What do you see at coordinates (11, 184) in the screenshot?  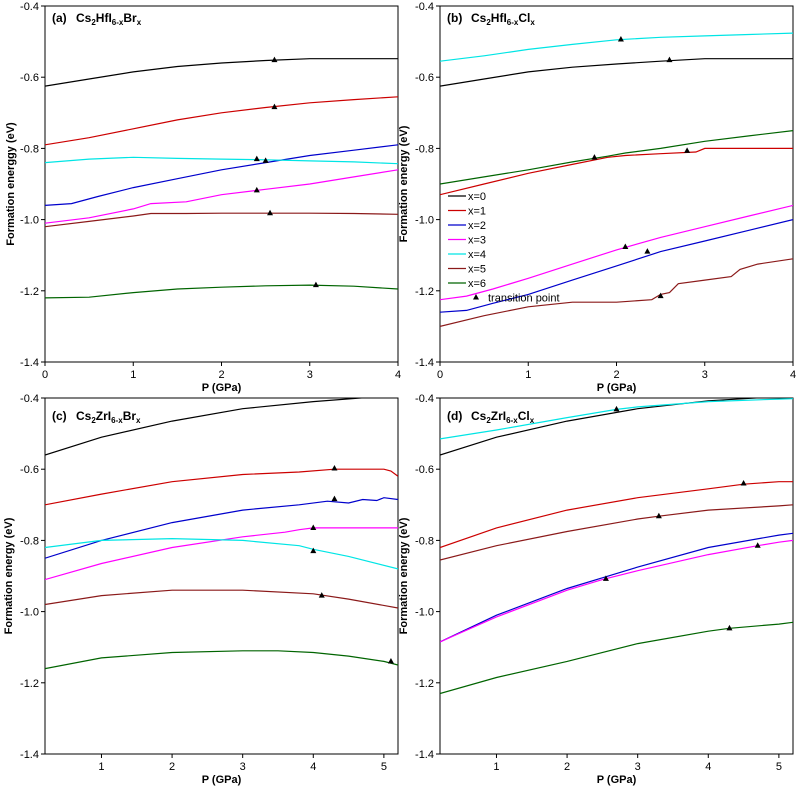 I see `y-axis-label: Formation energgy (eV)` at bounding box center [11, 184].